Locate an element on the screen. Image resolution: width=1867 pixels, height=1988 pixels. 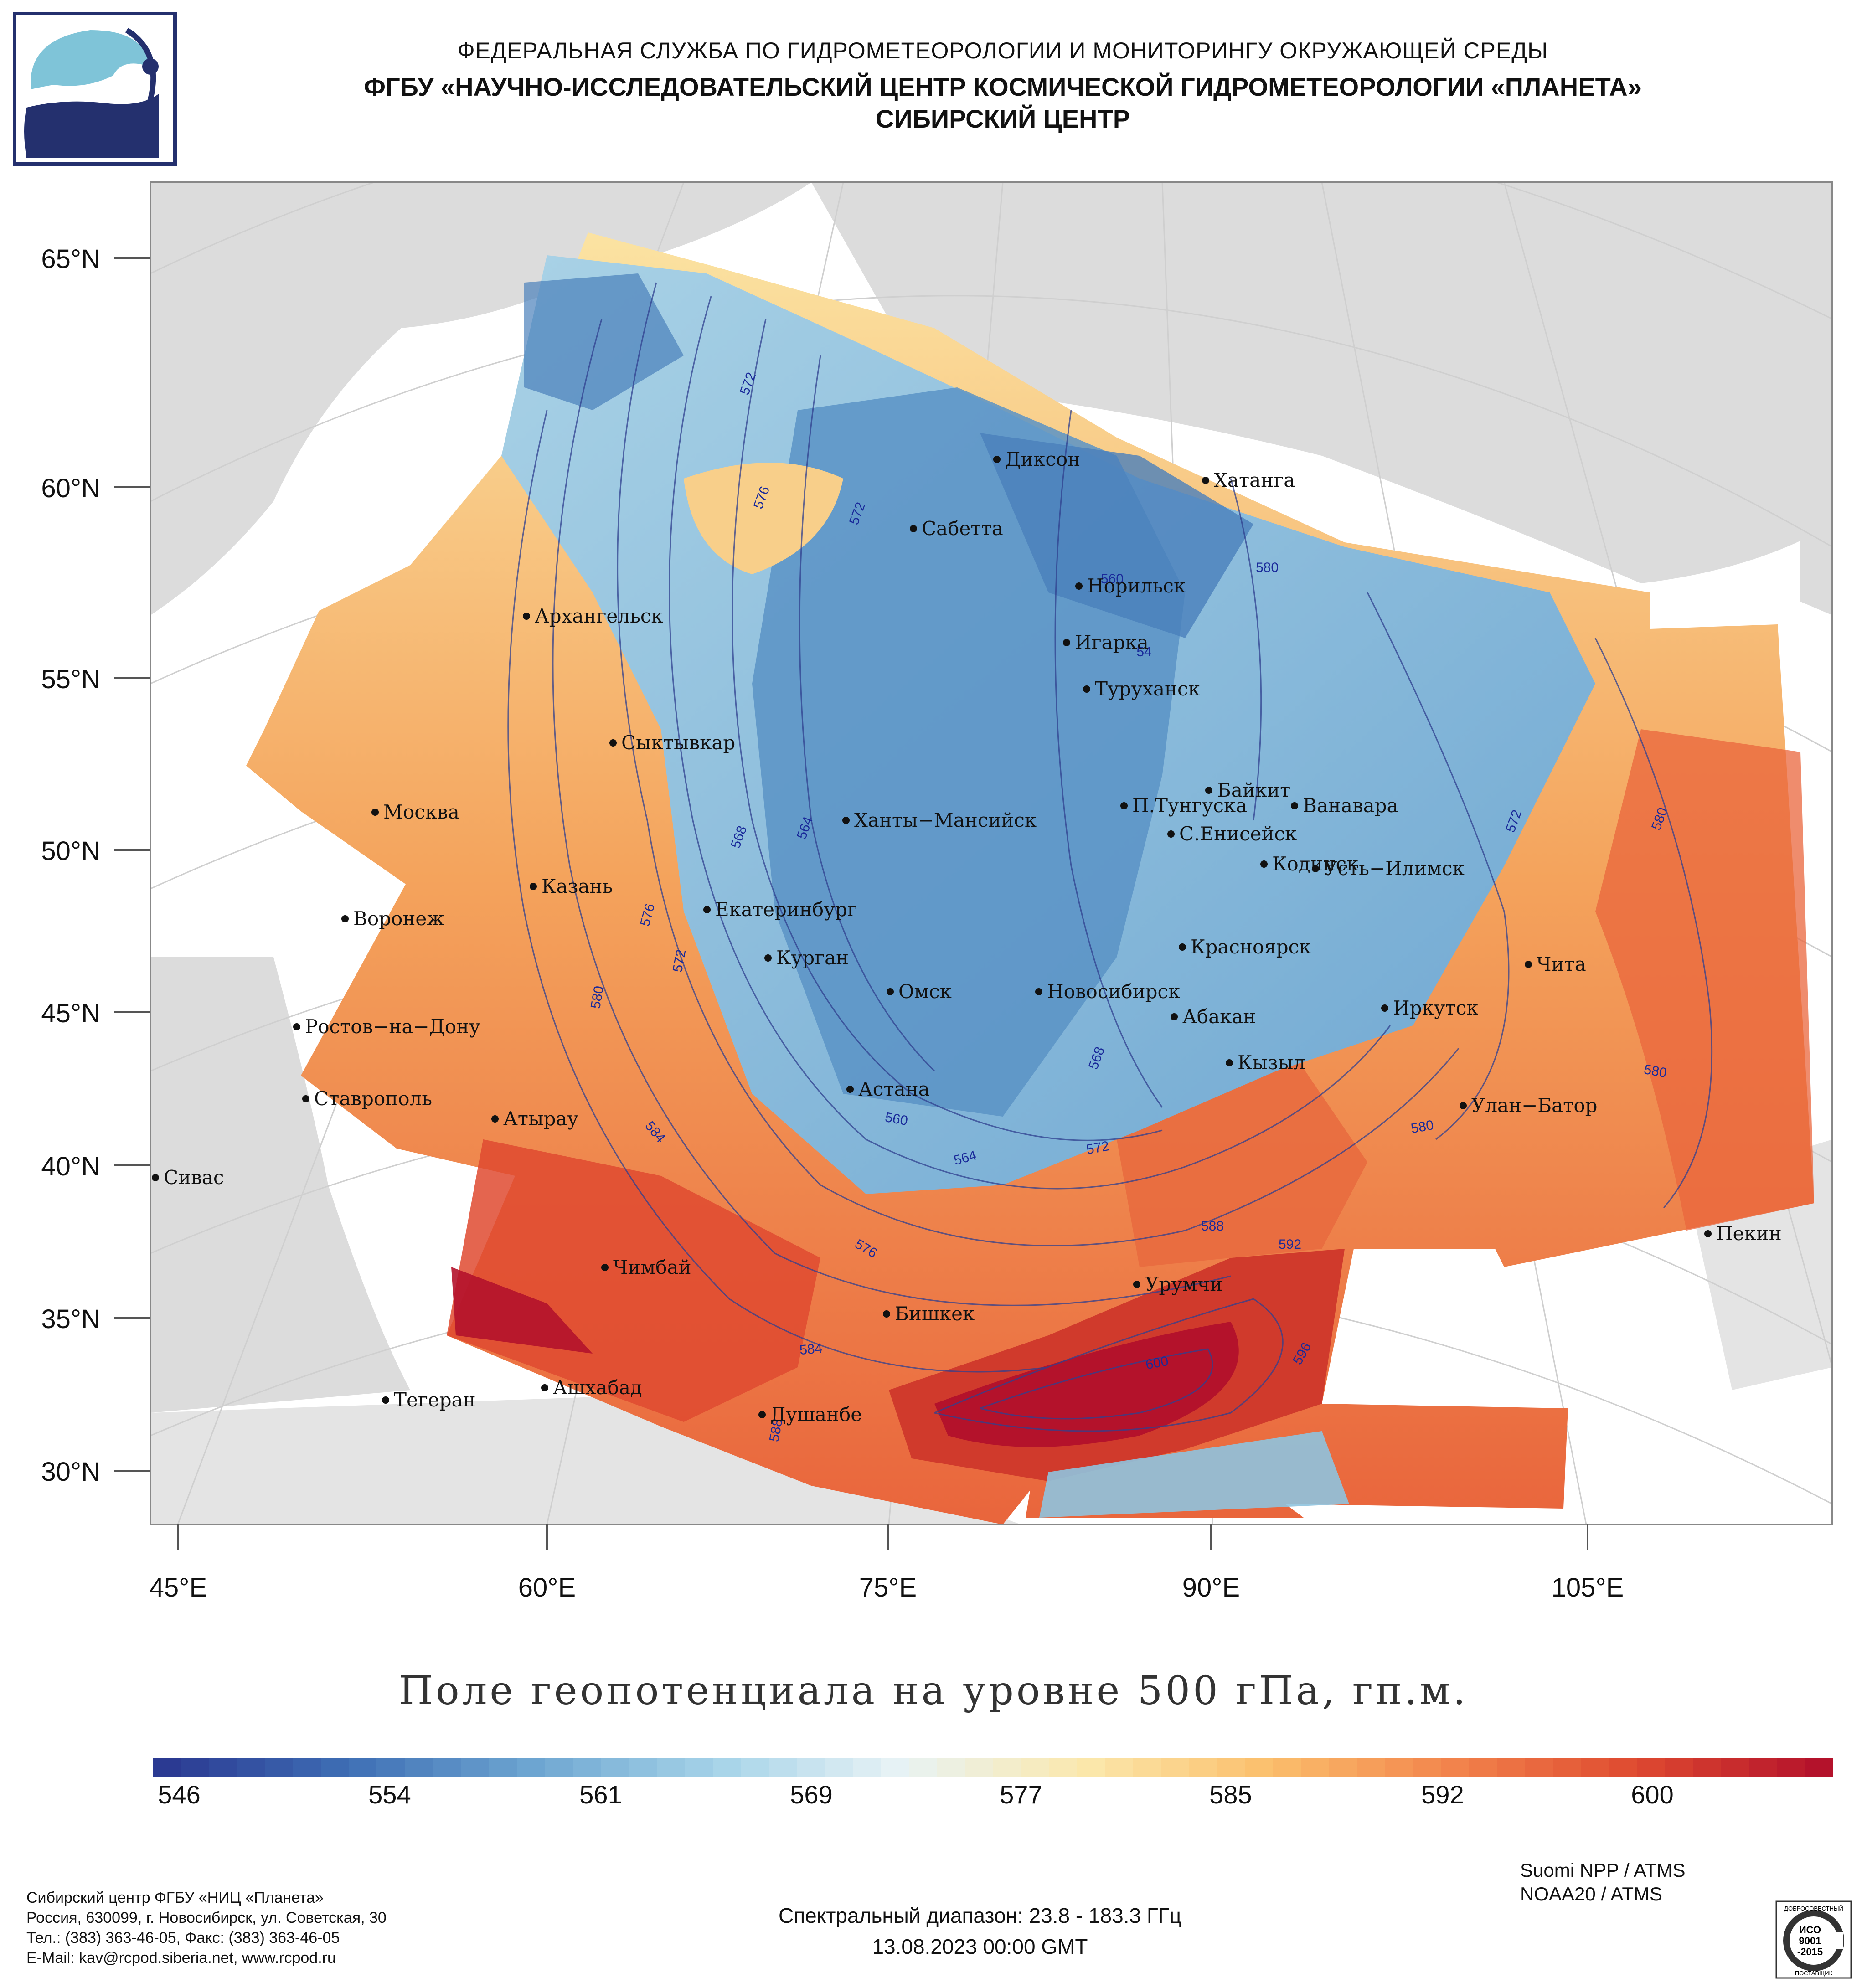
city-label: Байкит is located at coordinates (1253, 790).